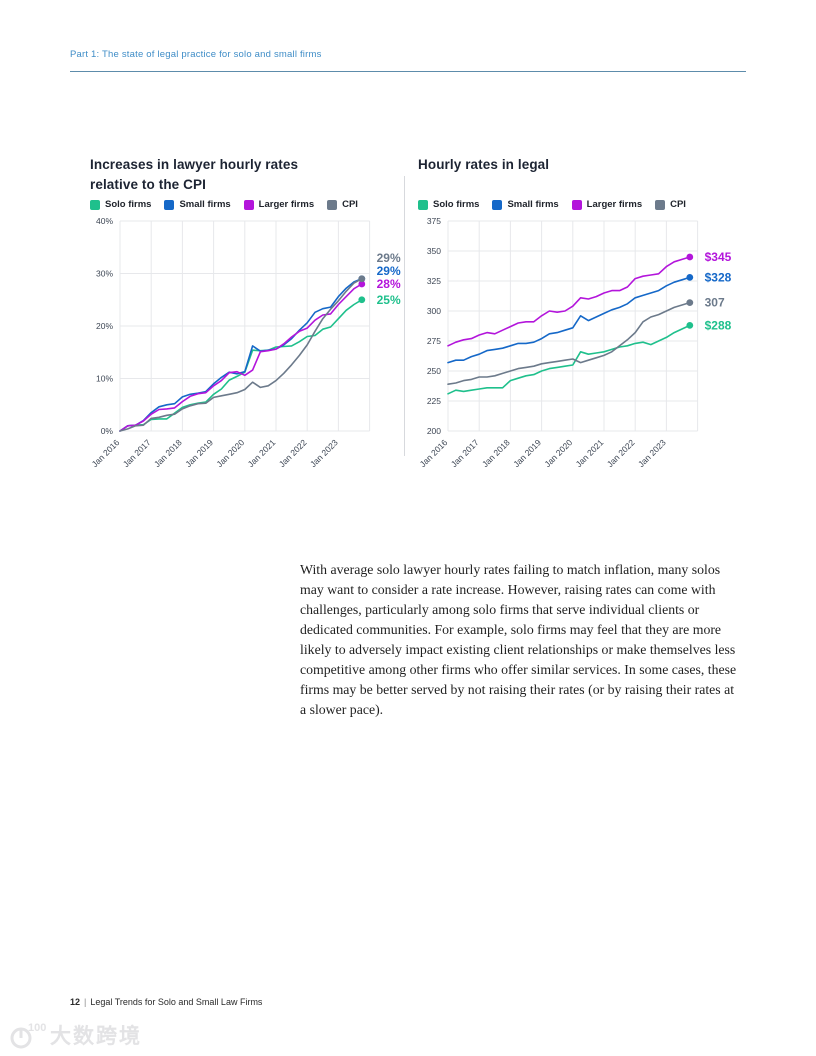  Describe the element at coordinates (107, 431) in the screenshot. I see `y-tick-label: 0%` at that location.